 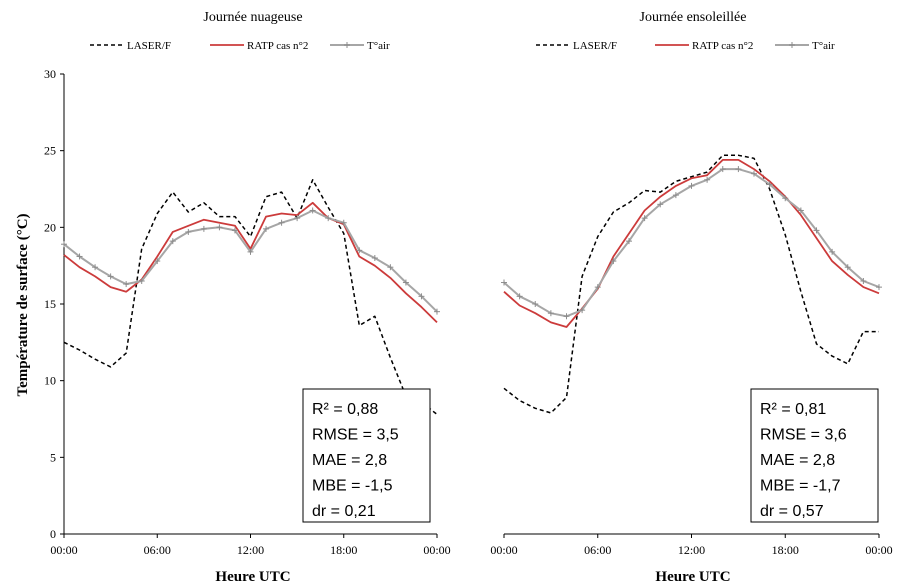 What do you see at coordinates (50, 227) in the screenshot?
I see `y-tick-label: 20` at bounding box center [50, 227].